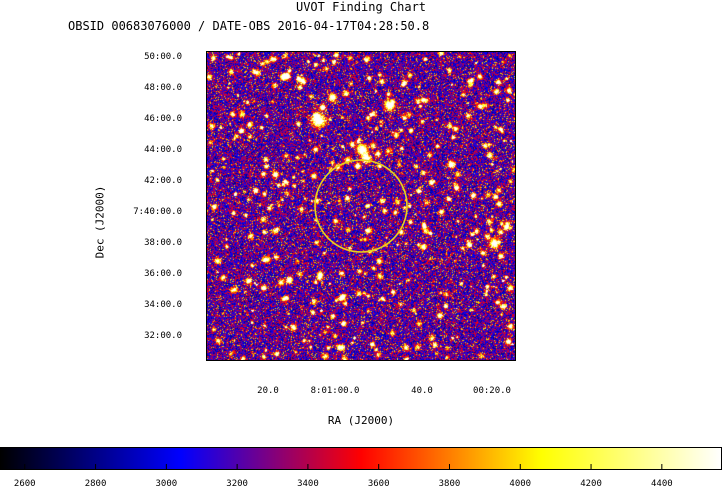 The width and height of the screenshot is (722, 489). I want to click on colorbar-tick-label: 4200, so click(591, 484).